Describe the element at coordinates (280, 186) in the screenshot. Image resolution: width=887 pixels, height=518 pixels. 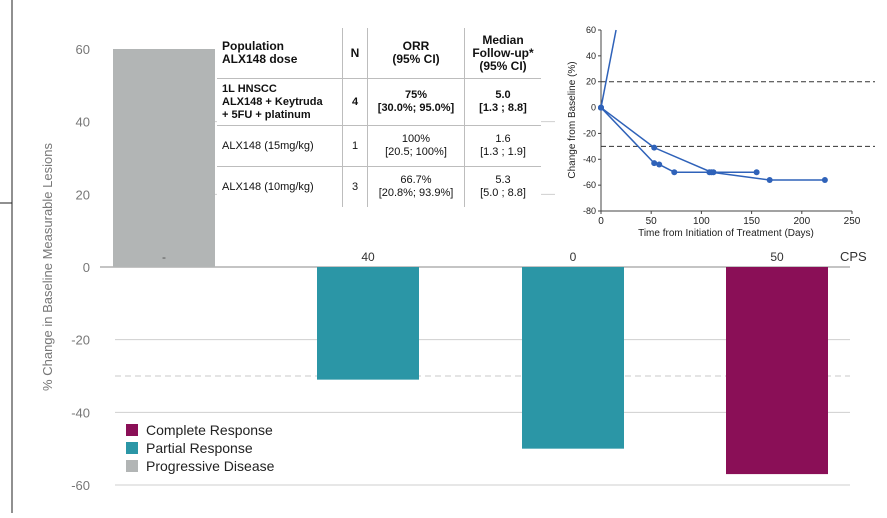
I see `row-population: ALX148 (10mg/kg)` at that location.